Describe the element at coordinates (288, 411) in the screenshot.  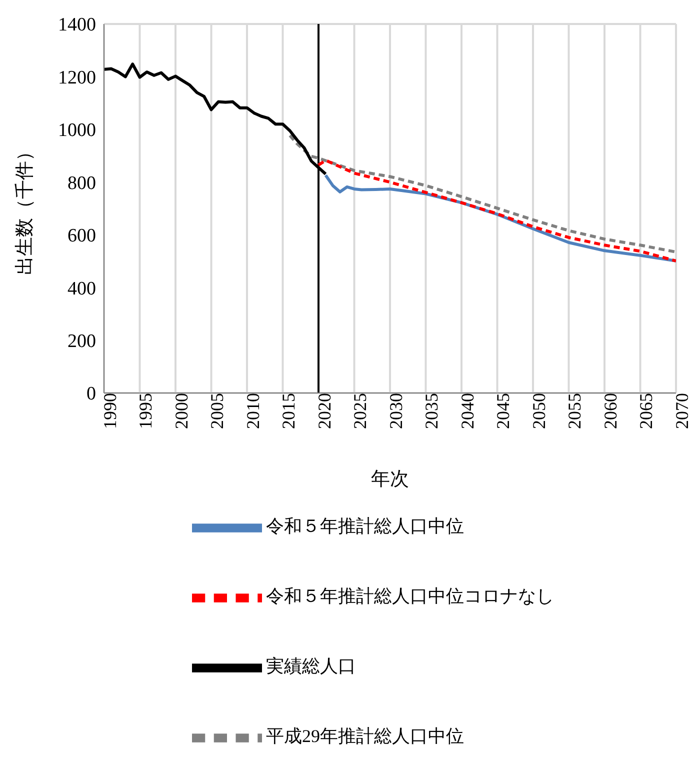
I see `x-tick-label: 2015` at that location.